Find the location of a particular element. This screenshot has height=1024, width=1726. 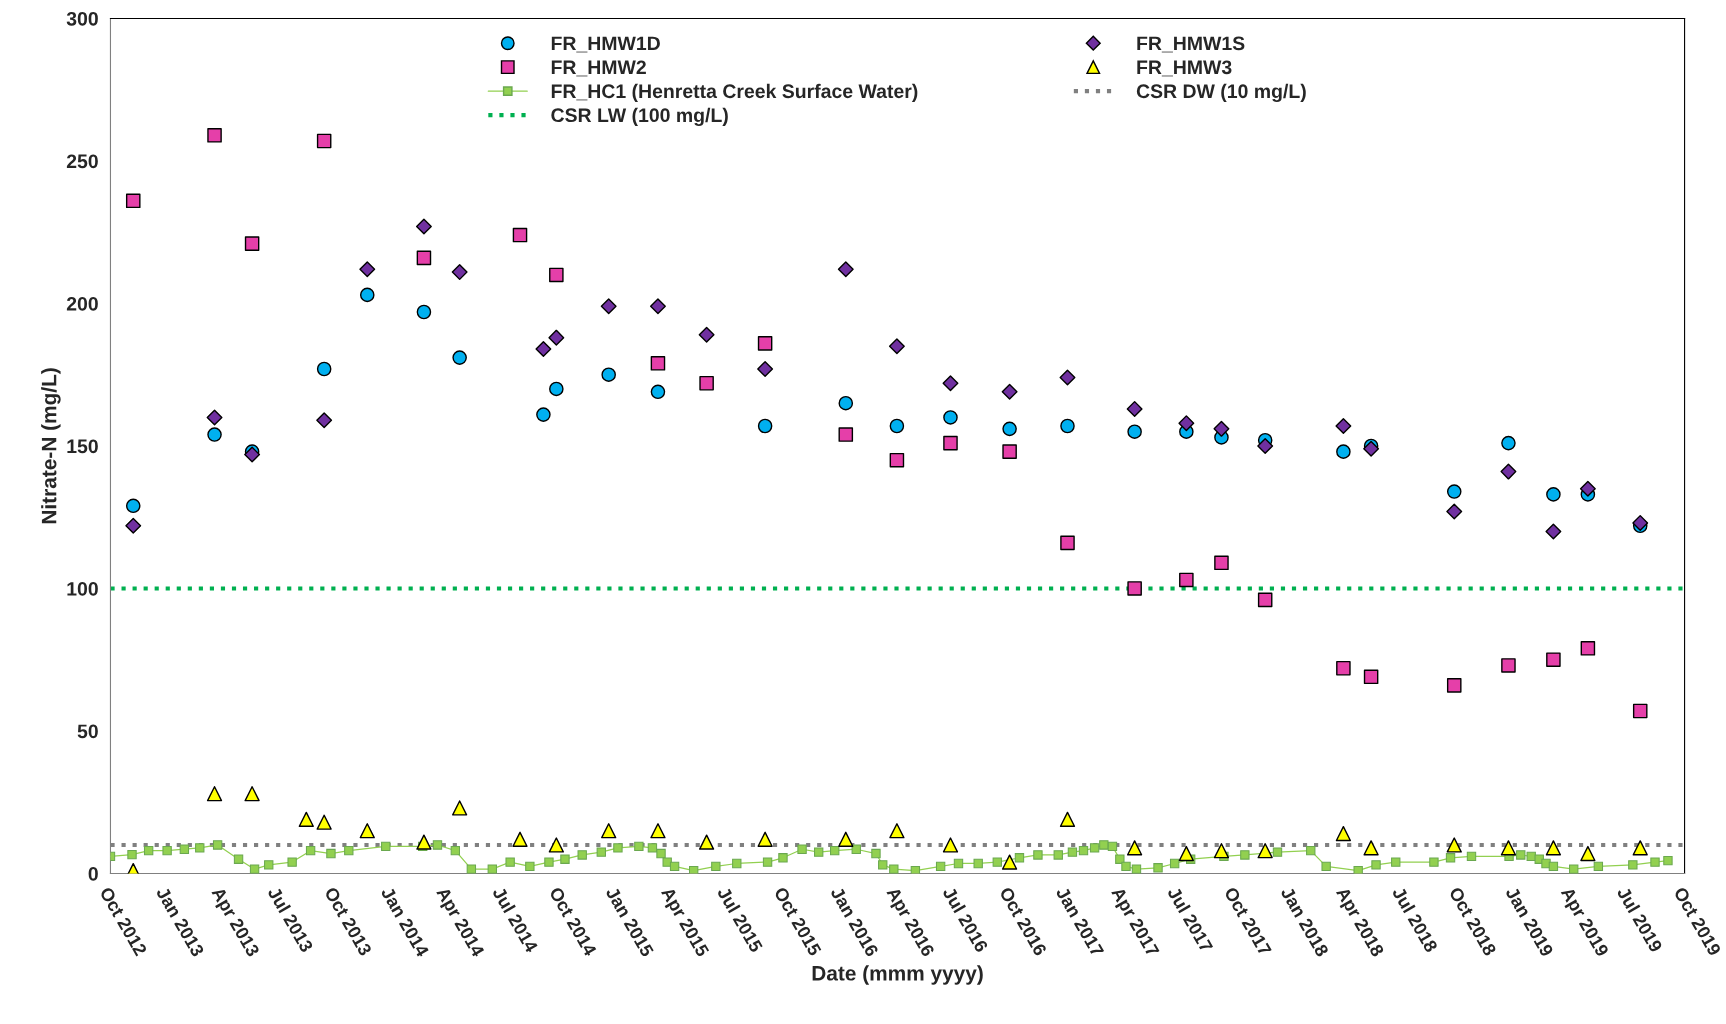

y-tick-label: 100 is located at coordinates (82, 588).